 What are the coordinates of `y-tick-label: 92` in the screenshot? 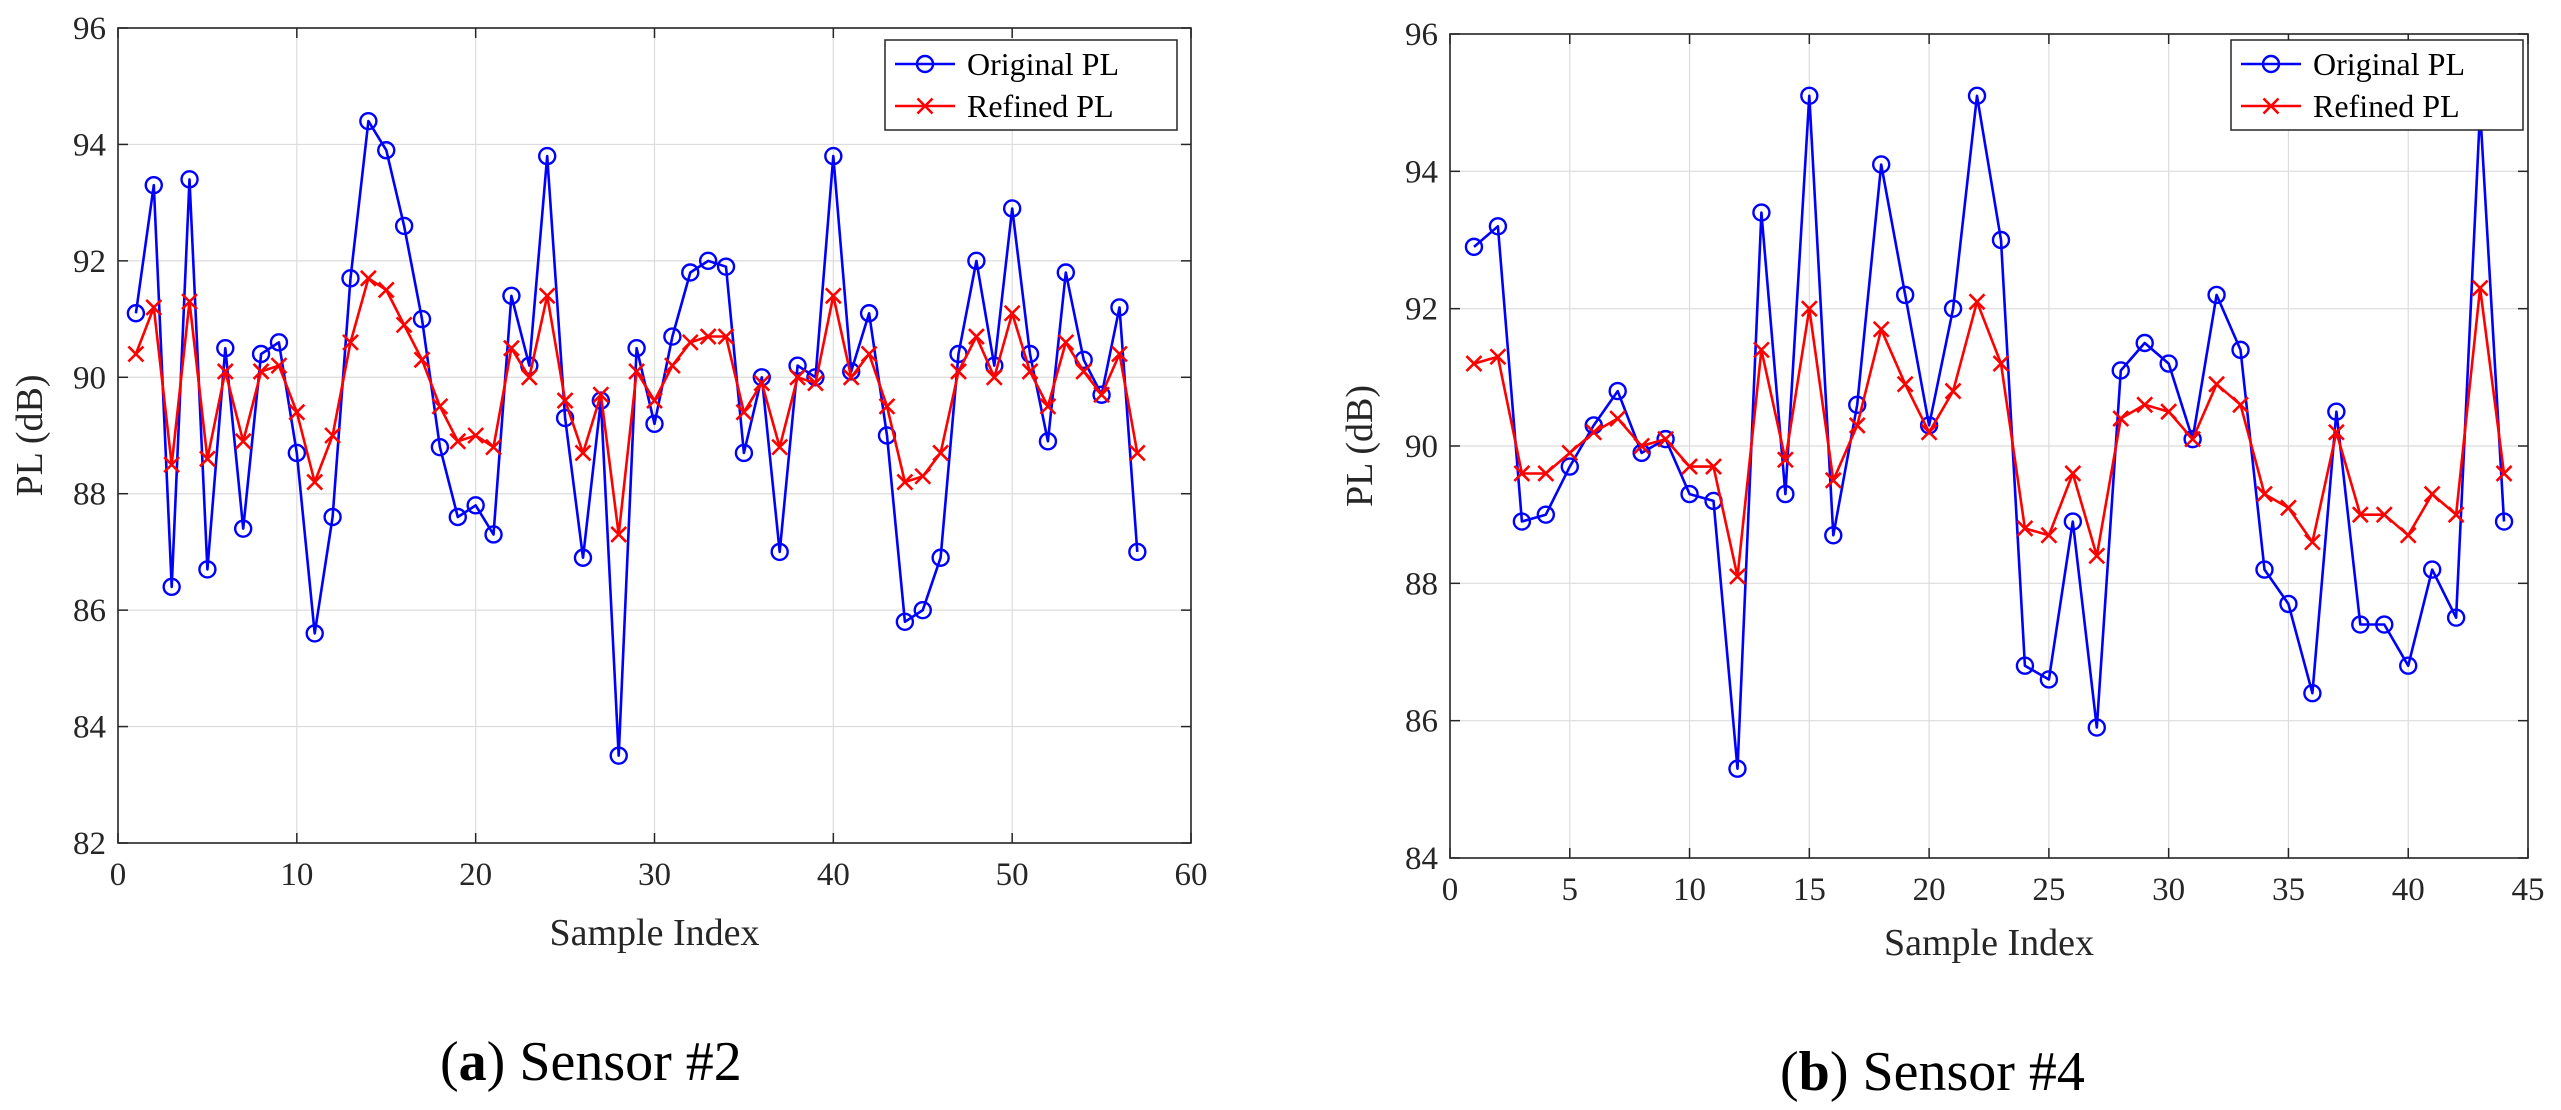 It's located at (89, 262).